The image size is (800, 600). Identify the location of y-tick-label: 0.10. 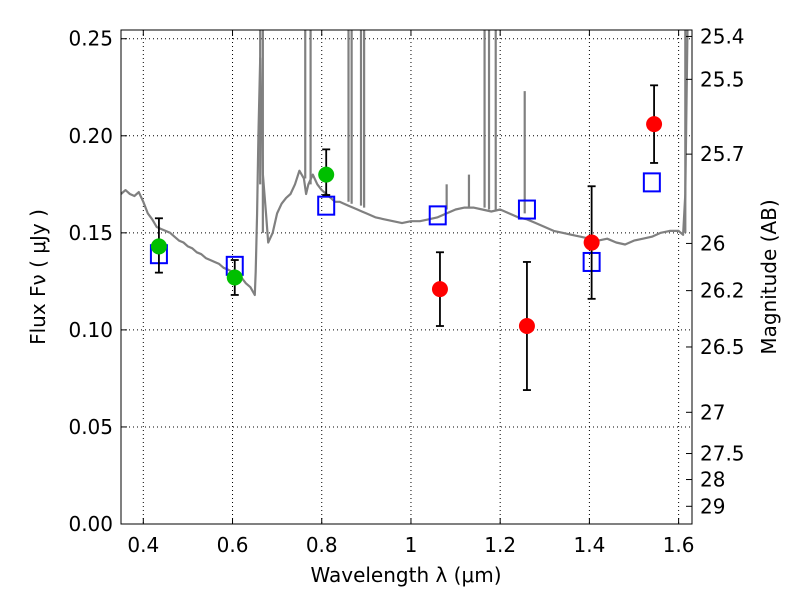
(90, 330).